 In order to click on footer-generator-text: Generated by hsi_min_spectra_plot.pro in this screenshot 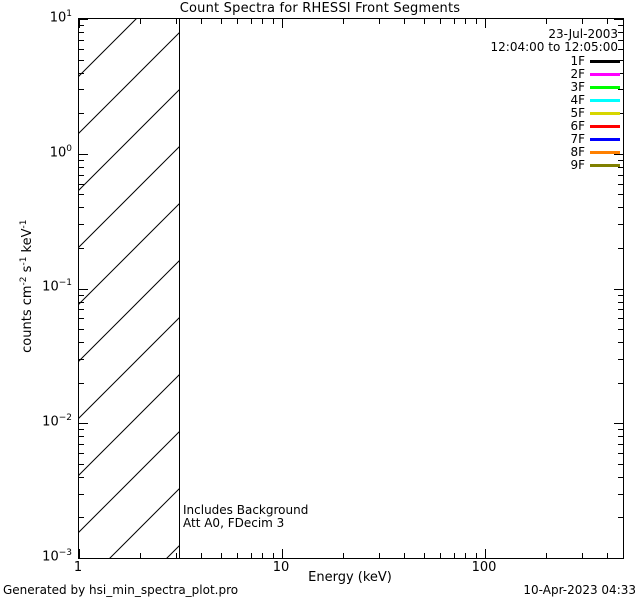, I will do `click(121, 590)`.